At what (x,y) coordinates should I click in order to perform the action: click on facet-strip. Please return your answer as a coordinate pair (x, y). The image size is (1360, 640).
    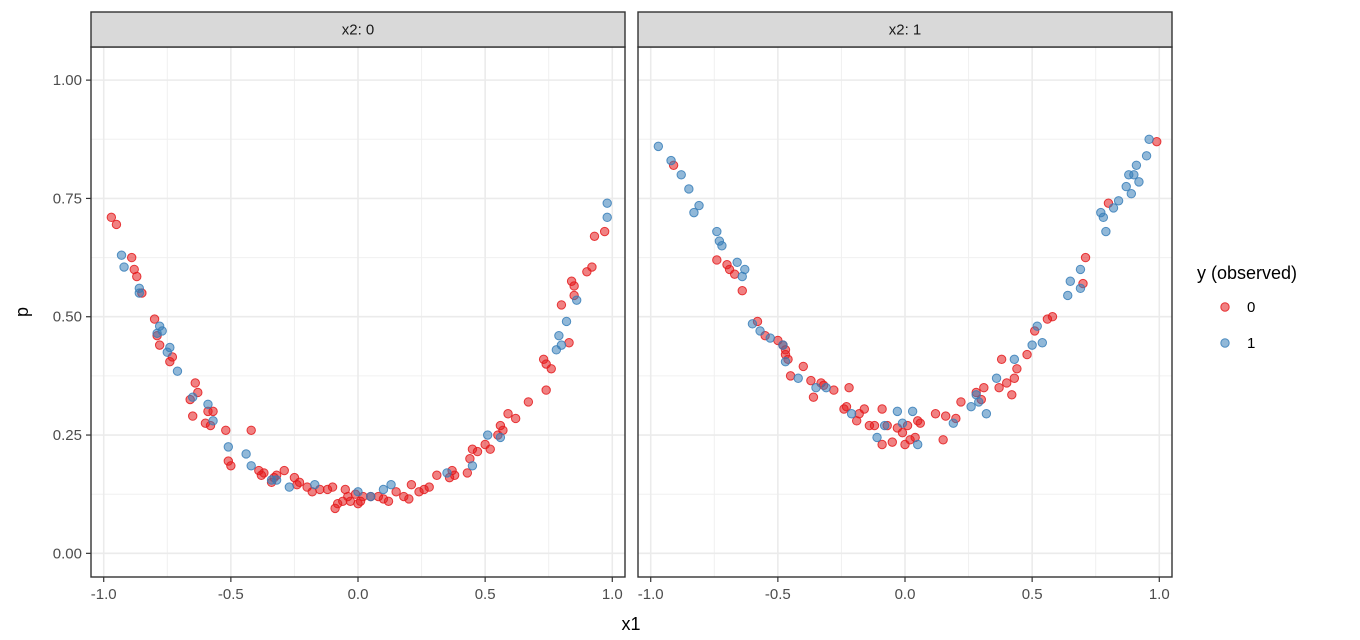
    Looking at the image, I should click on (358, 29).